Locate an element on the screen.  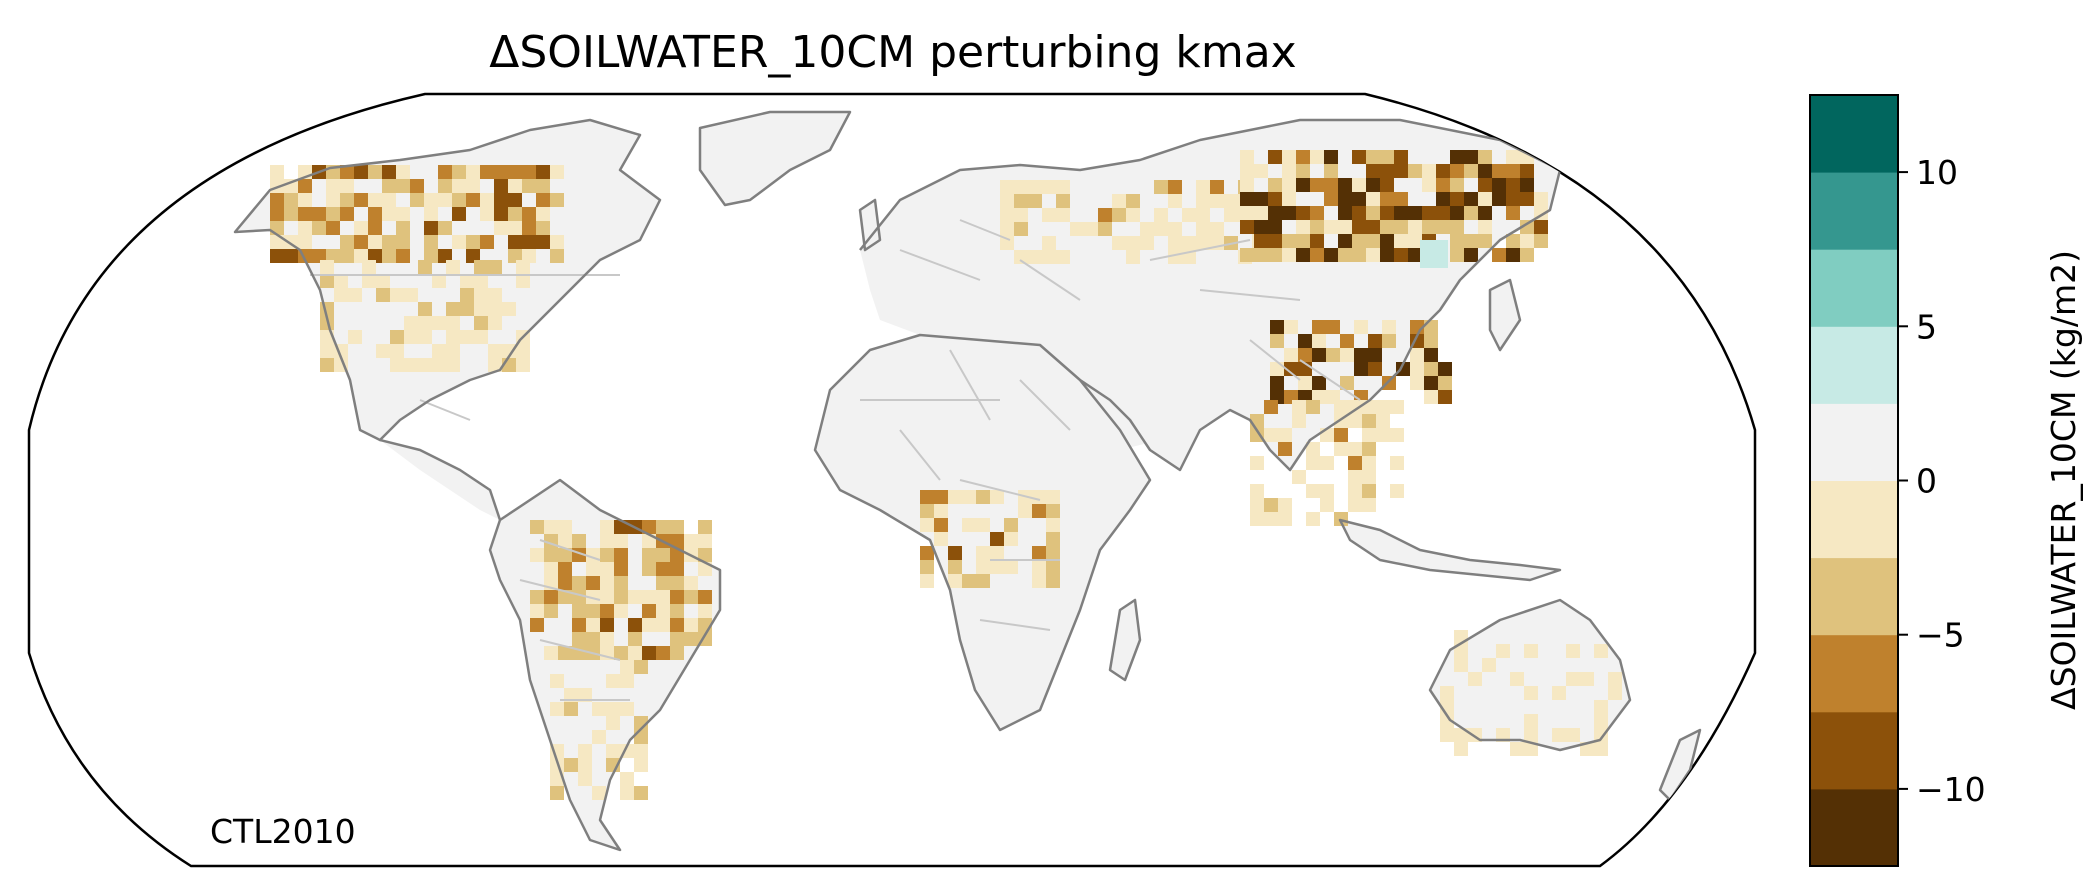
map-title: ΔSOILWATER_10CM perturbing kmax is located at coordinates (892, 52).